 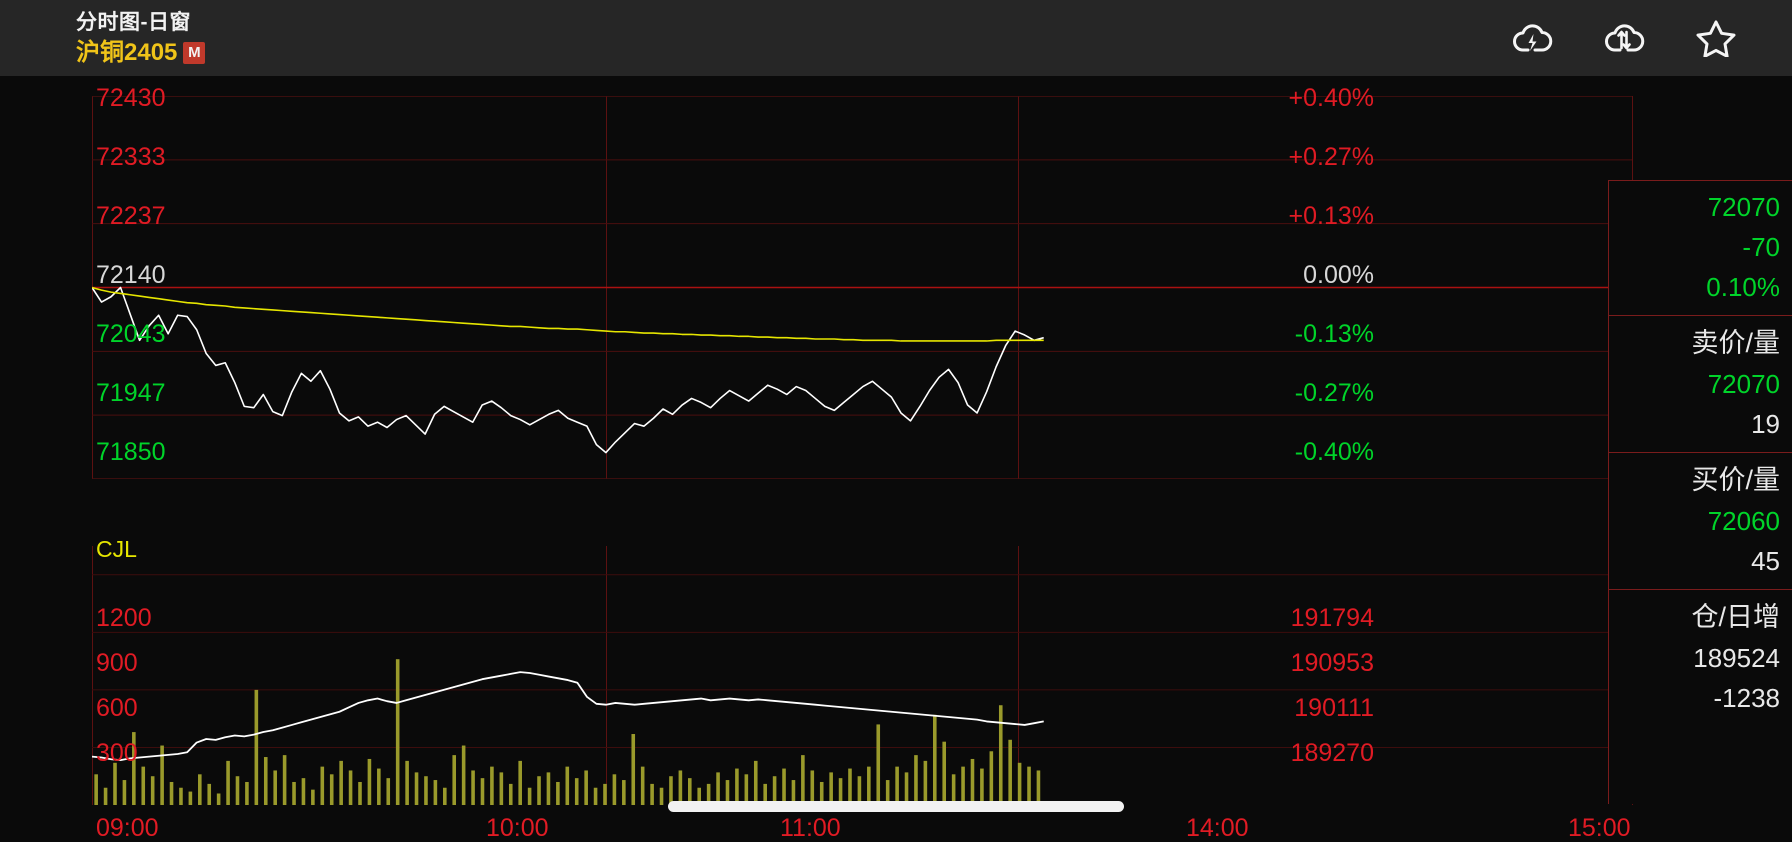 What do you see at coordinates (131, 157) in the screenshot?
I see `price-axis-label: 72333` at bounding box center [131, 157].